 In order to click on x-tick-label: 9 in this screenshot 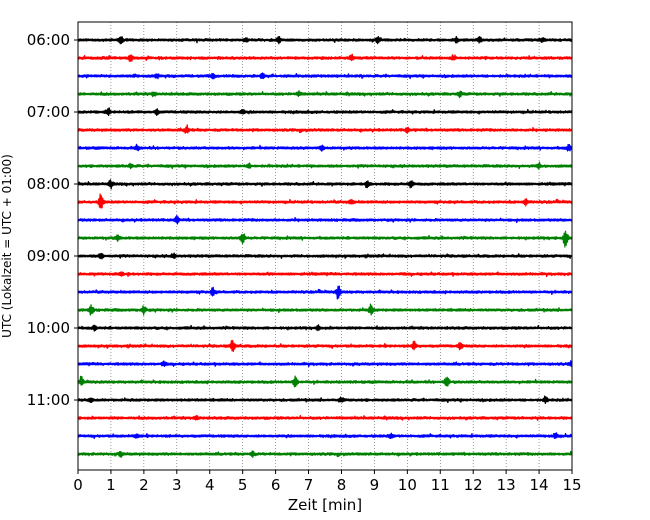, I will do `click(375, 485)`.